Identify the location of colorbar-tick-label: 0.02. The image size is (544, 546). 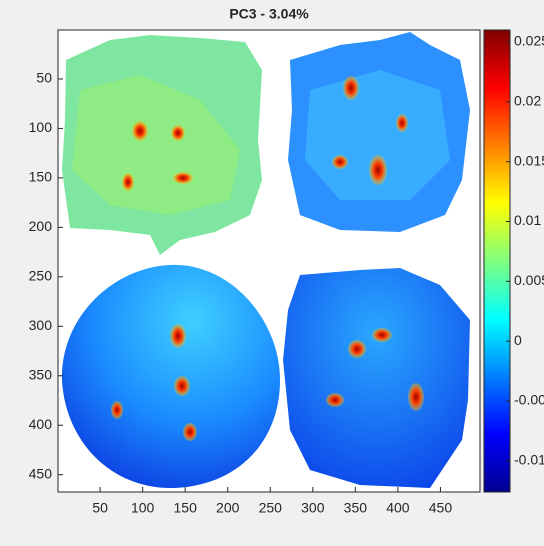
(527, 101).